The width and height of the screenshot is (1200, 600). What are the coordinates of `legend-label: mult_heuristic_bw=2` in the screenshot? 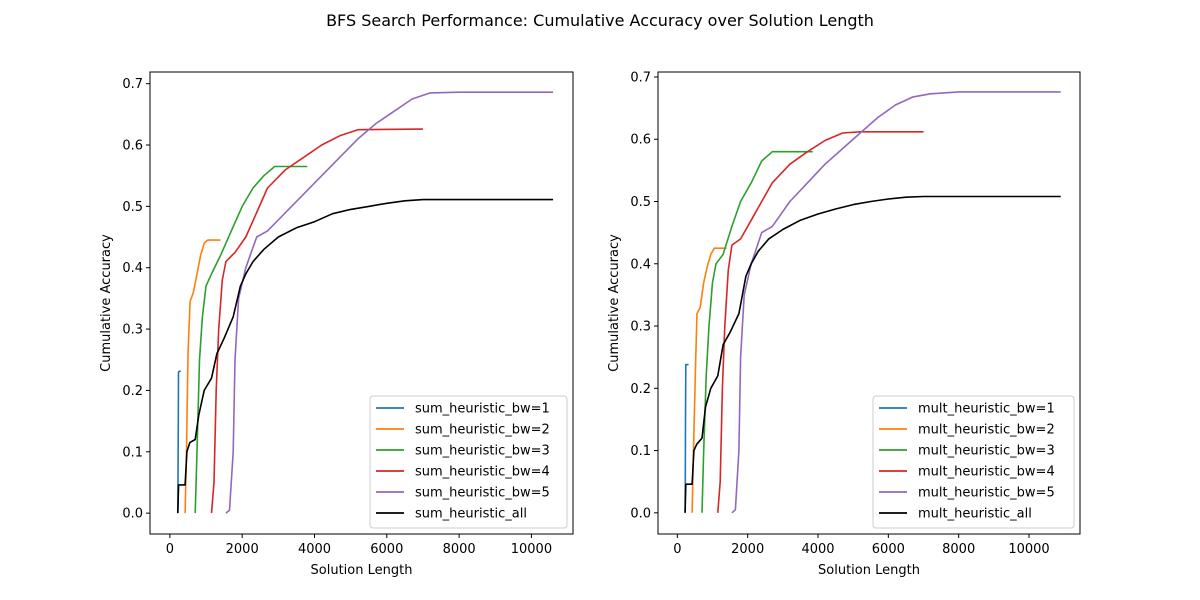 It's located at (986, 430).